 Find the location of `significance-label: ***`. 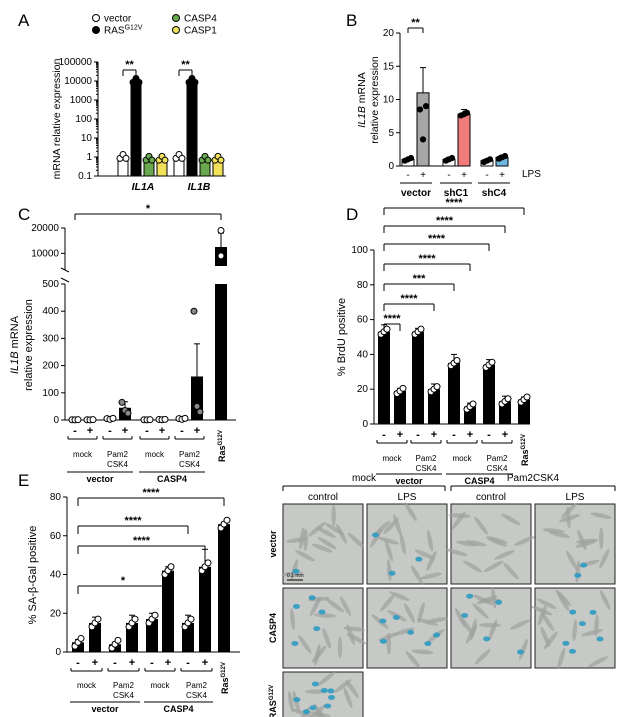

significance-label: *** is located at coordinates (420, 279).